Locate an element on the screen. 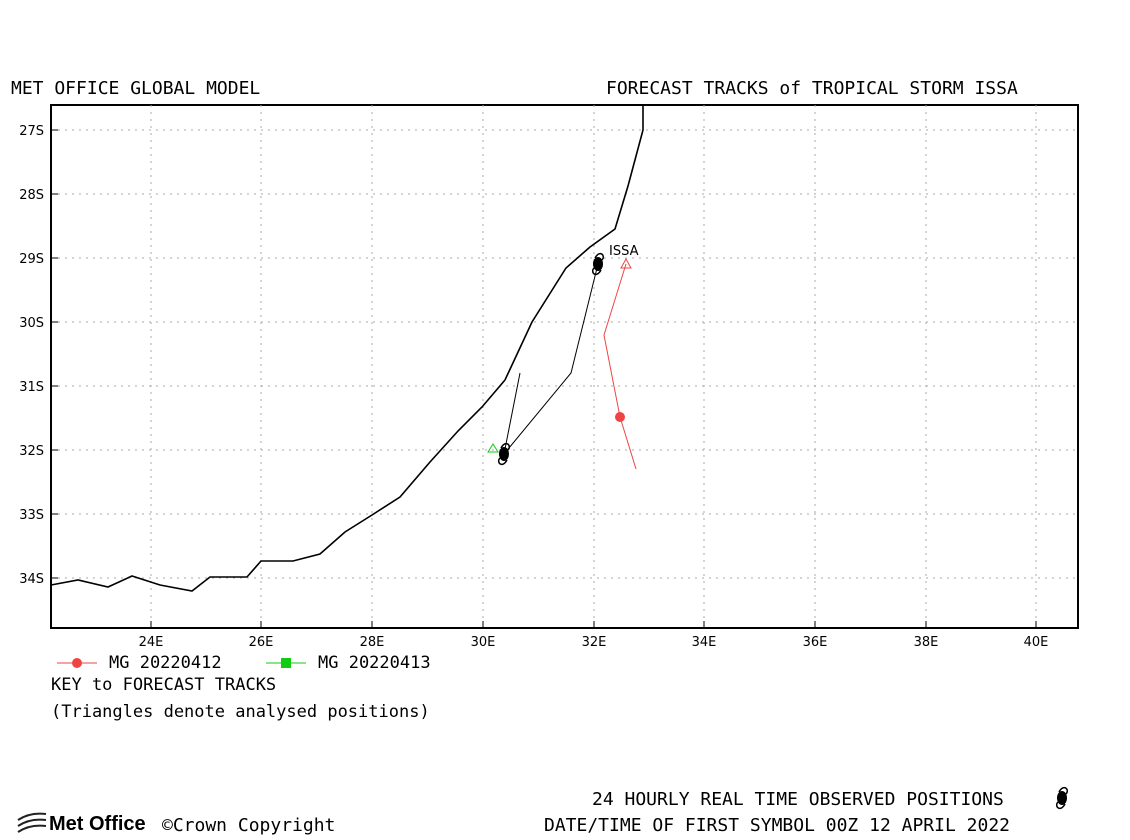  lon-label: 38E is located at coordinates (926, 642).